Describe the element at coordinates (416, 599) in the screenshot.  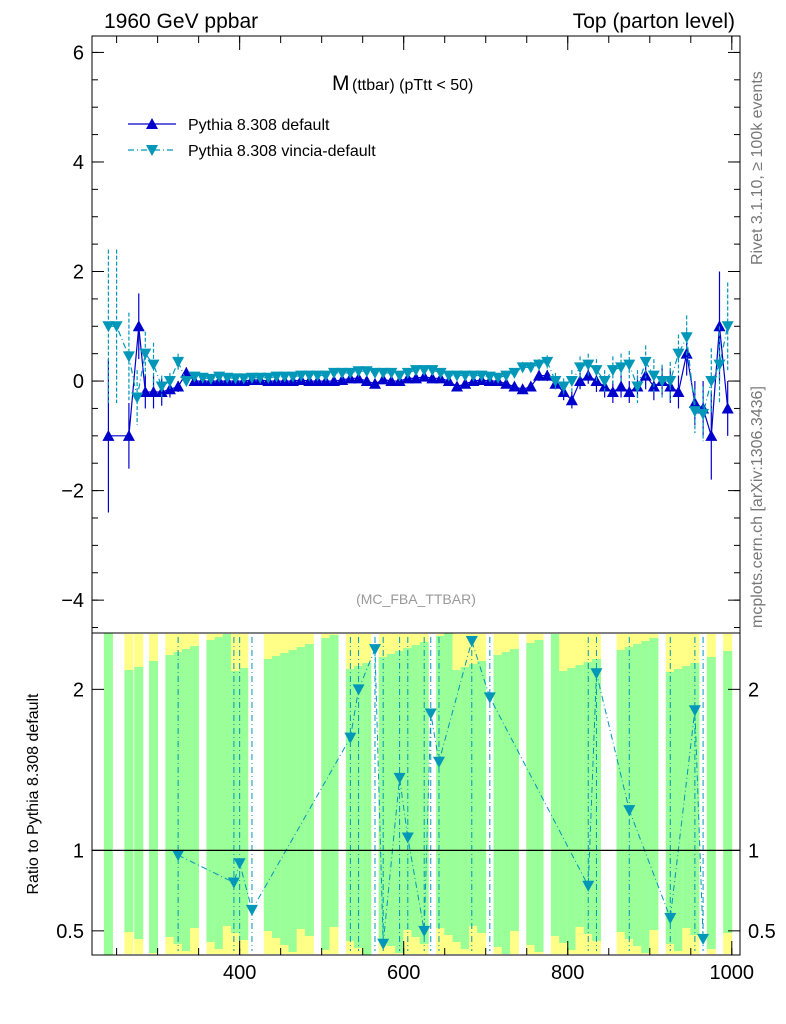
I see `analysis-label: (MC_FBA_TTBAR)` at that location.